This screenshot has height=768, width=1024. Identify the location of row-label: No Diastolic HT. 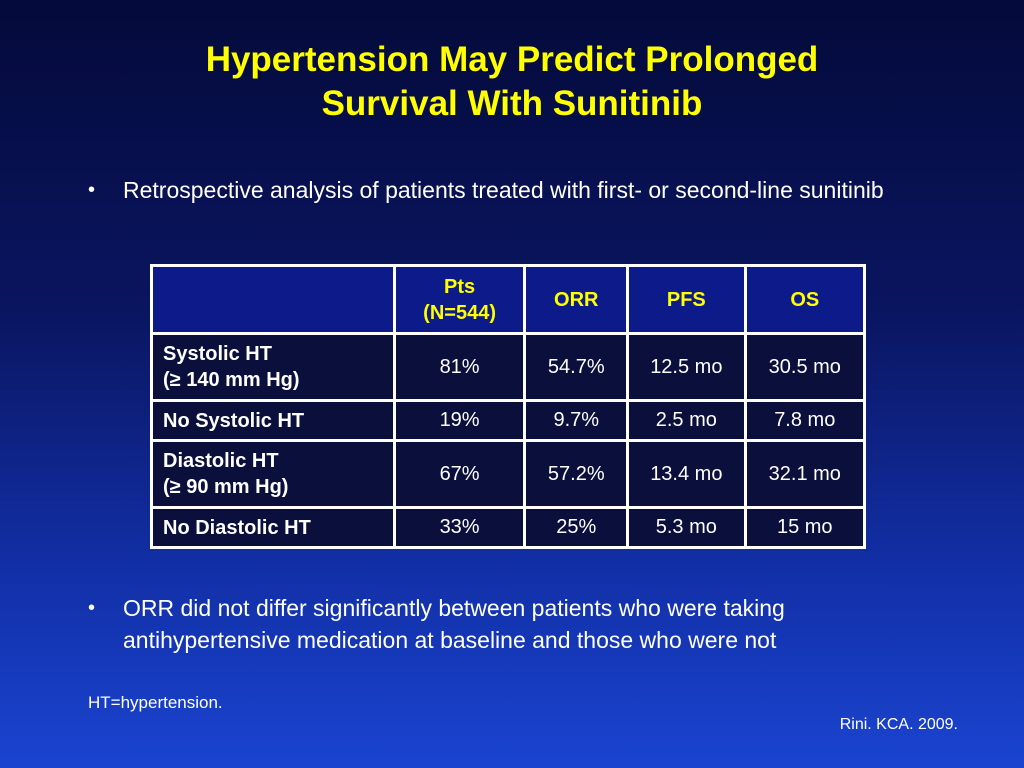
(273, 527).